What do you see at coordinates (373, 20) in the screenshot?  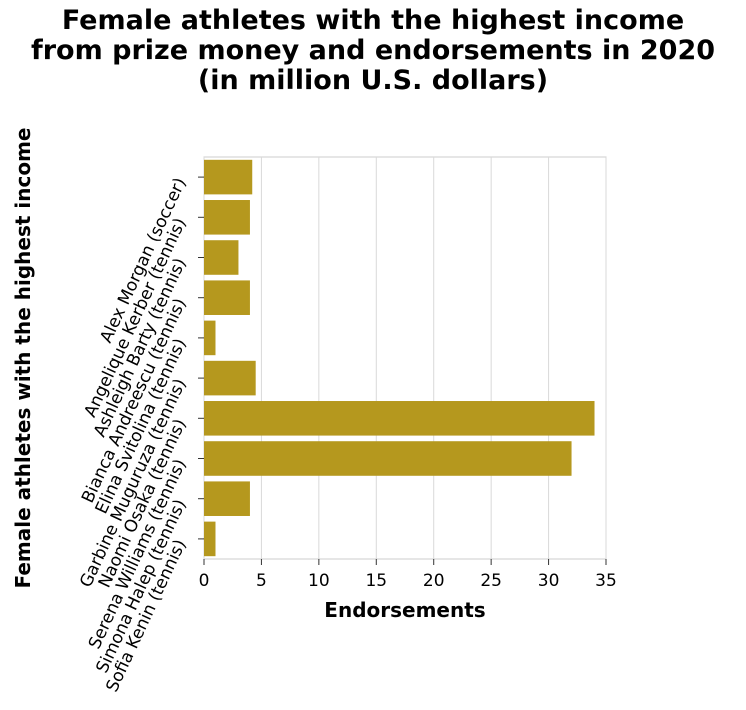 I see `chart-title-line-1: Female athletes with the highest income` at bounding box center [373, 20].